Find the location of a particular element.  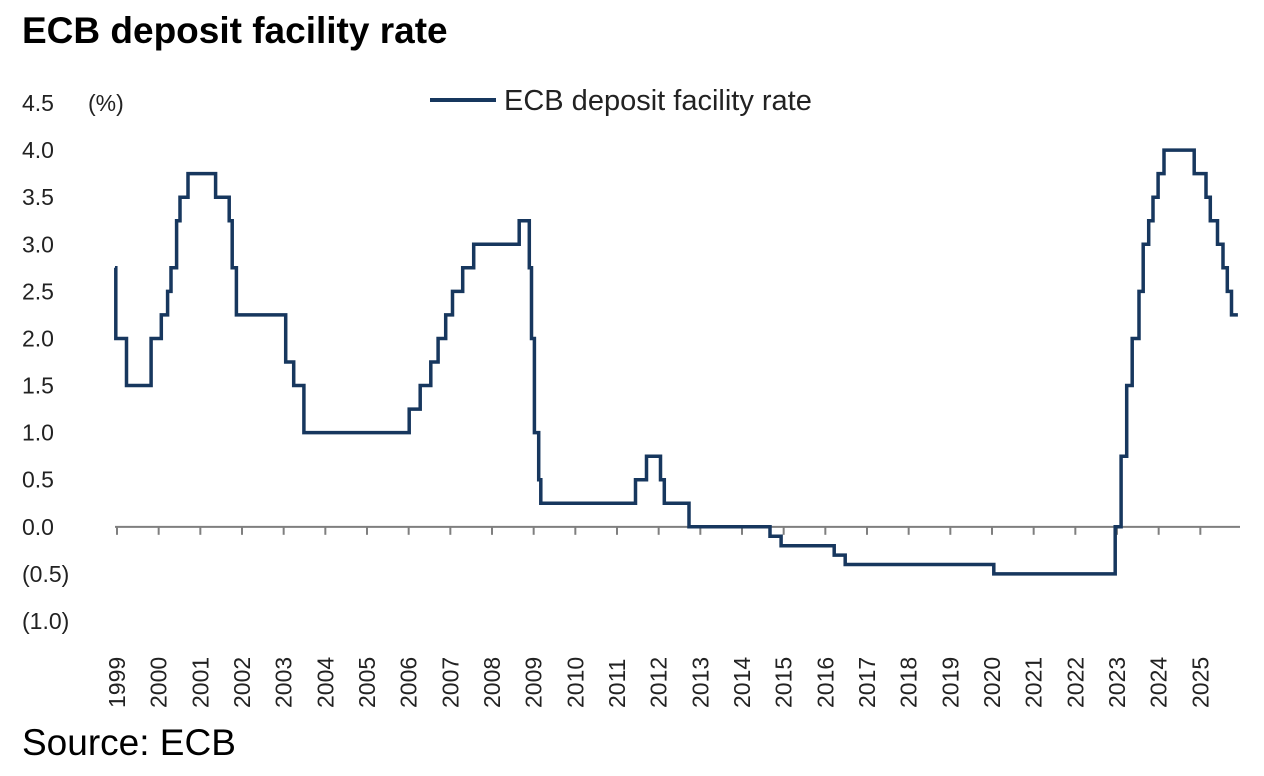

y-tick-label: (0.5) is located at coordinates (45, 574).